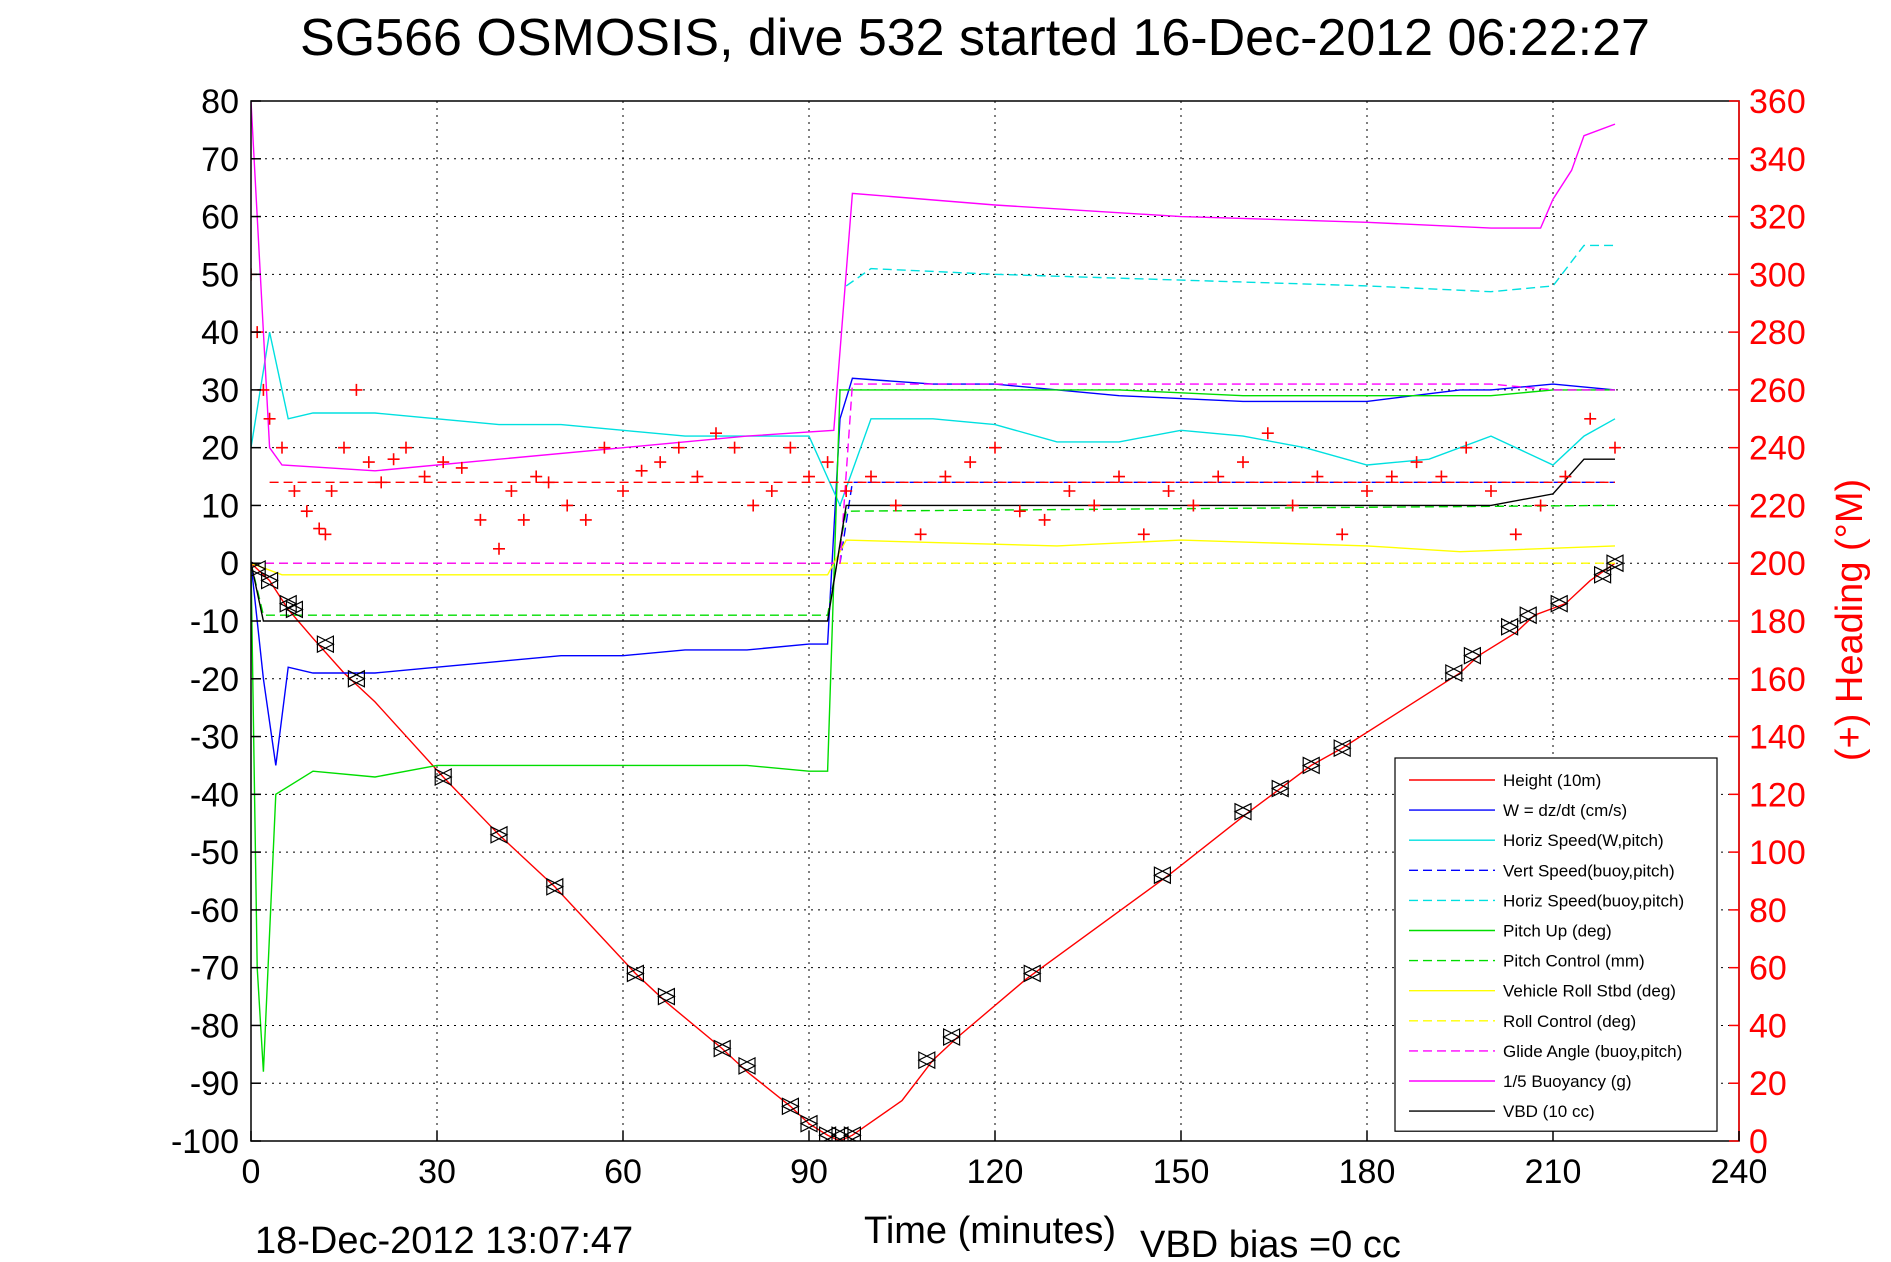  What do you see at coordinates (990, 1231) in the screenshot?
I see `x-axis-label: Time (minutes)` at bounding box center [990, 1231].